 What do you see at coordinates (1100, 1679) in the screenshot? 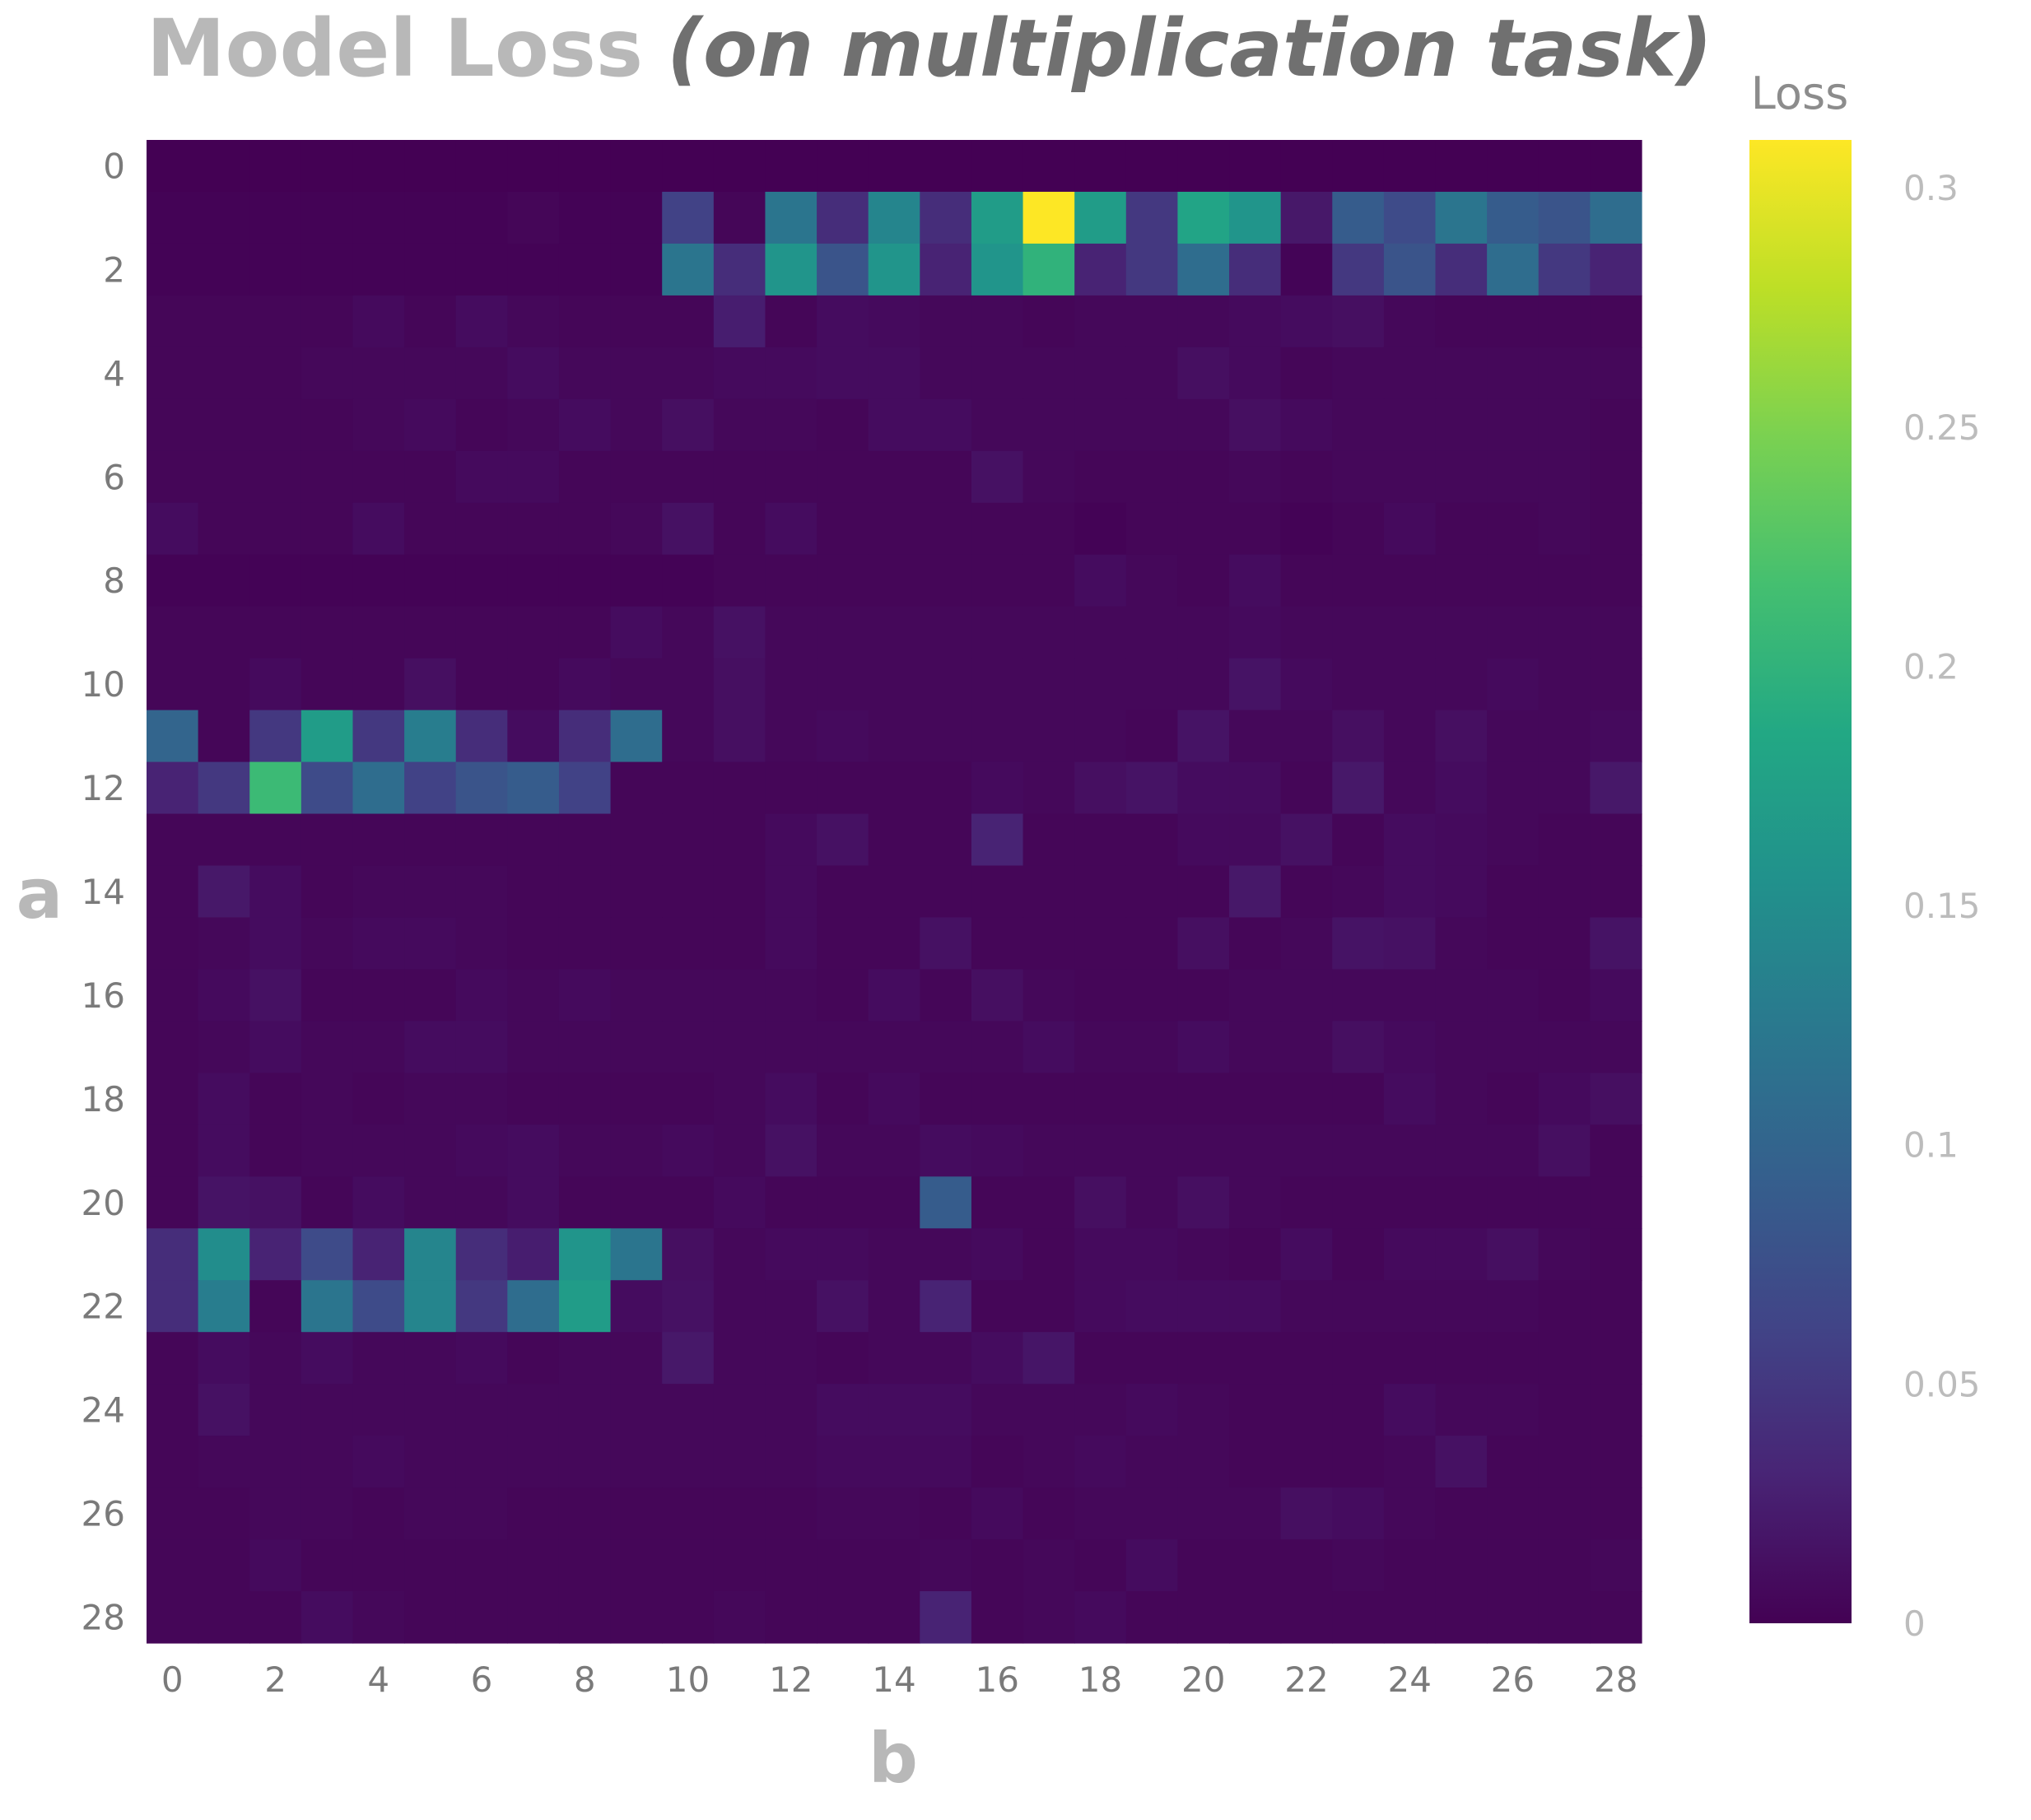
I see `x-tick-label: 18` at bounding box center [1100, 1679].